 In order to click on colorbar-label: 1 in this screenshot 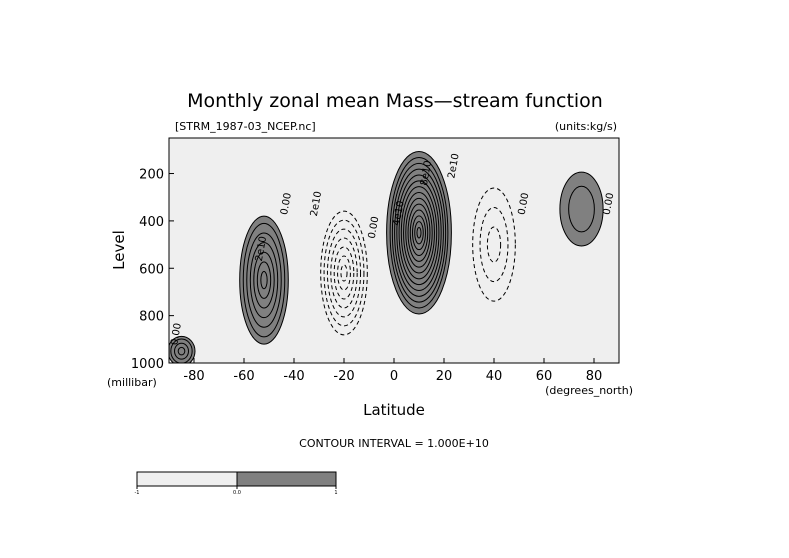, I will do `click(335, 493)`.